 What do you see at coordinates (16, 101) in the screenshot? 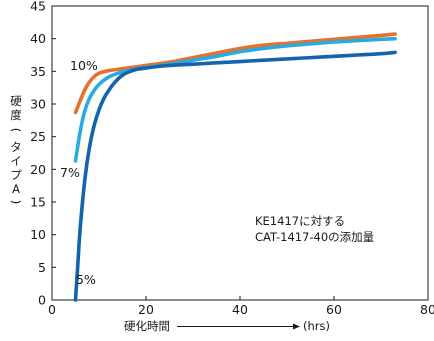
I see `y-axis-title-char: 硬` at bounding box center [16, 101].